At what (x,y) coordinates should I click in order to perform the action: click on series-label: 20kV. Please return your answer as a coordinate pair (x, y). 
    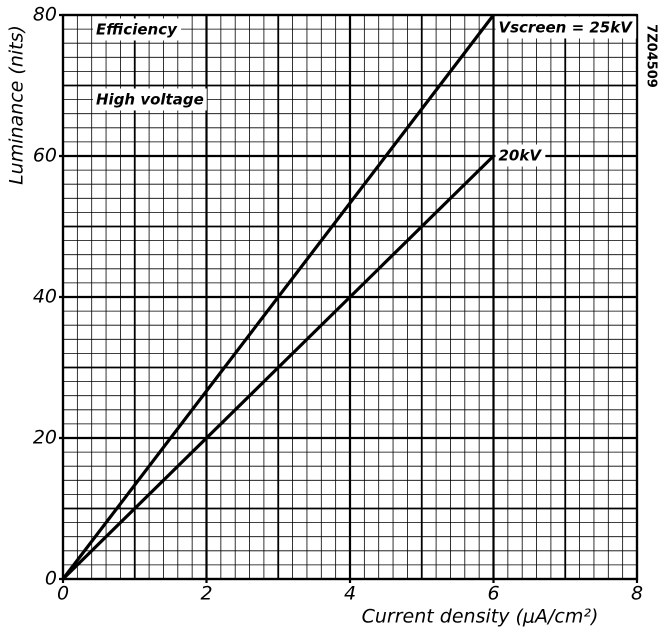
    Looking at the image, I should click on (521, 156).